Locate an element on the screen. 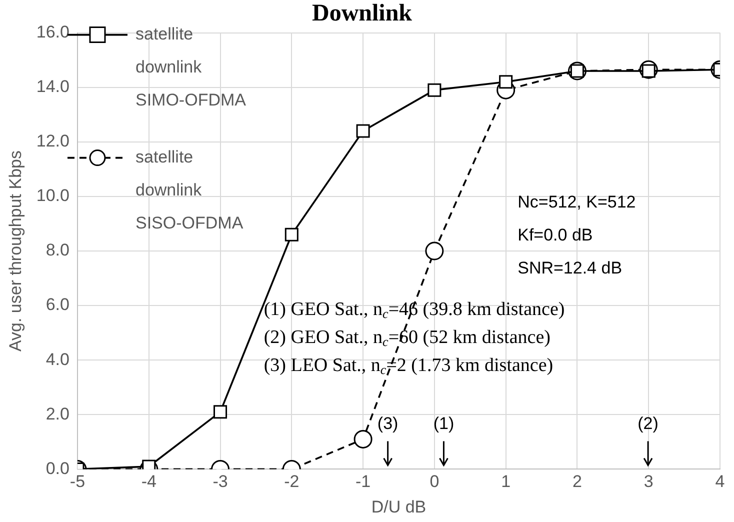 The image size is (734, 522). annotation: (2) is located at coordinates (648, 424).